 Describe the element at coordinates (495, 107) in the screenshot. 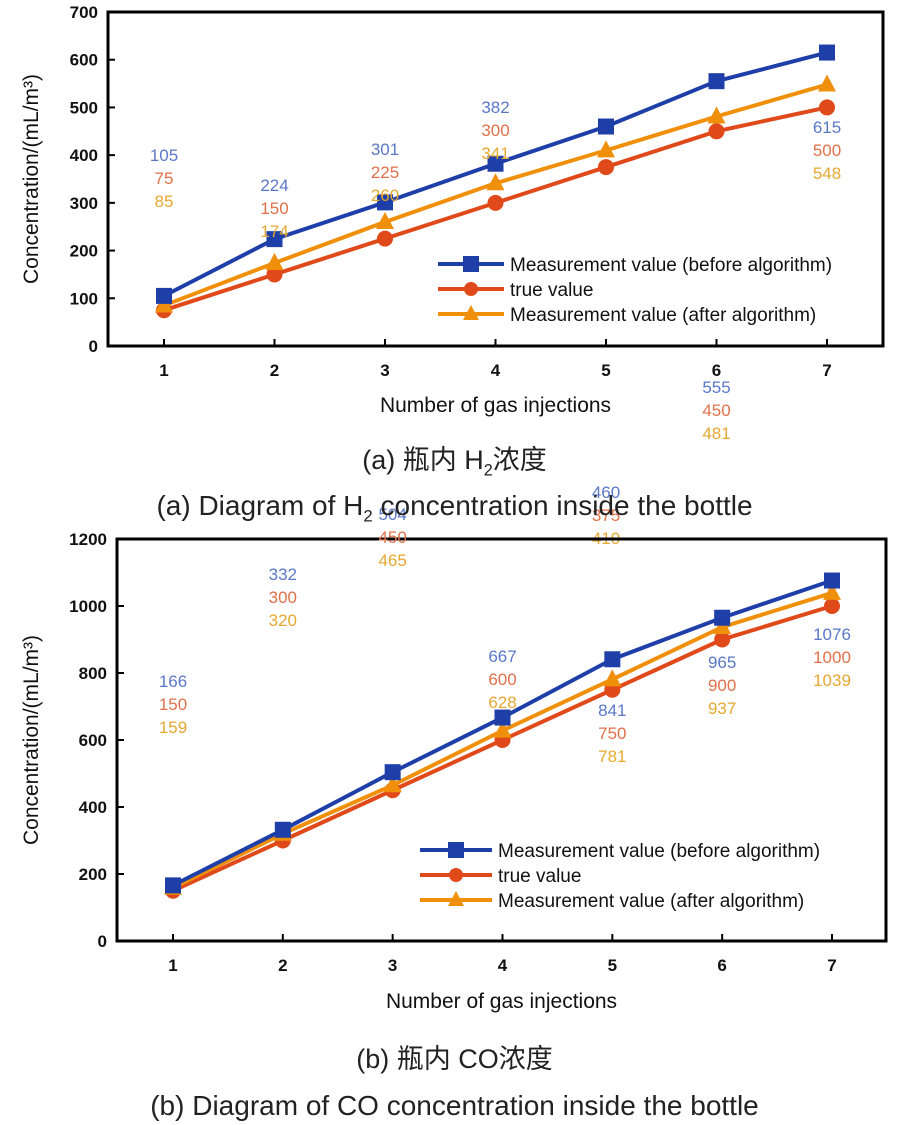

I see `data-label-before: 382` at that location.